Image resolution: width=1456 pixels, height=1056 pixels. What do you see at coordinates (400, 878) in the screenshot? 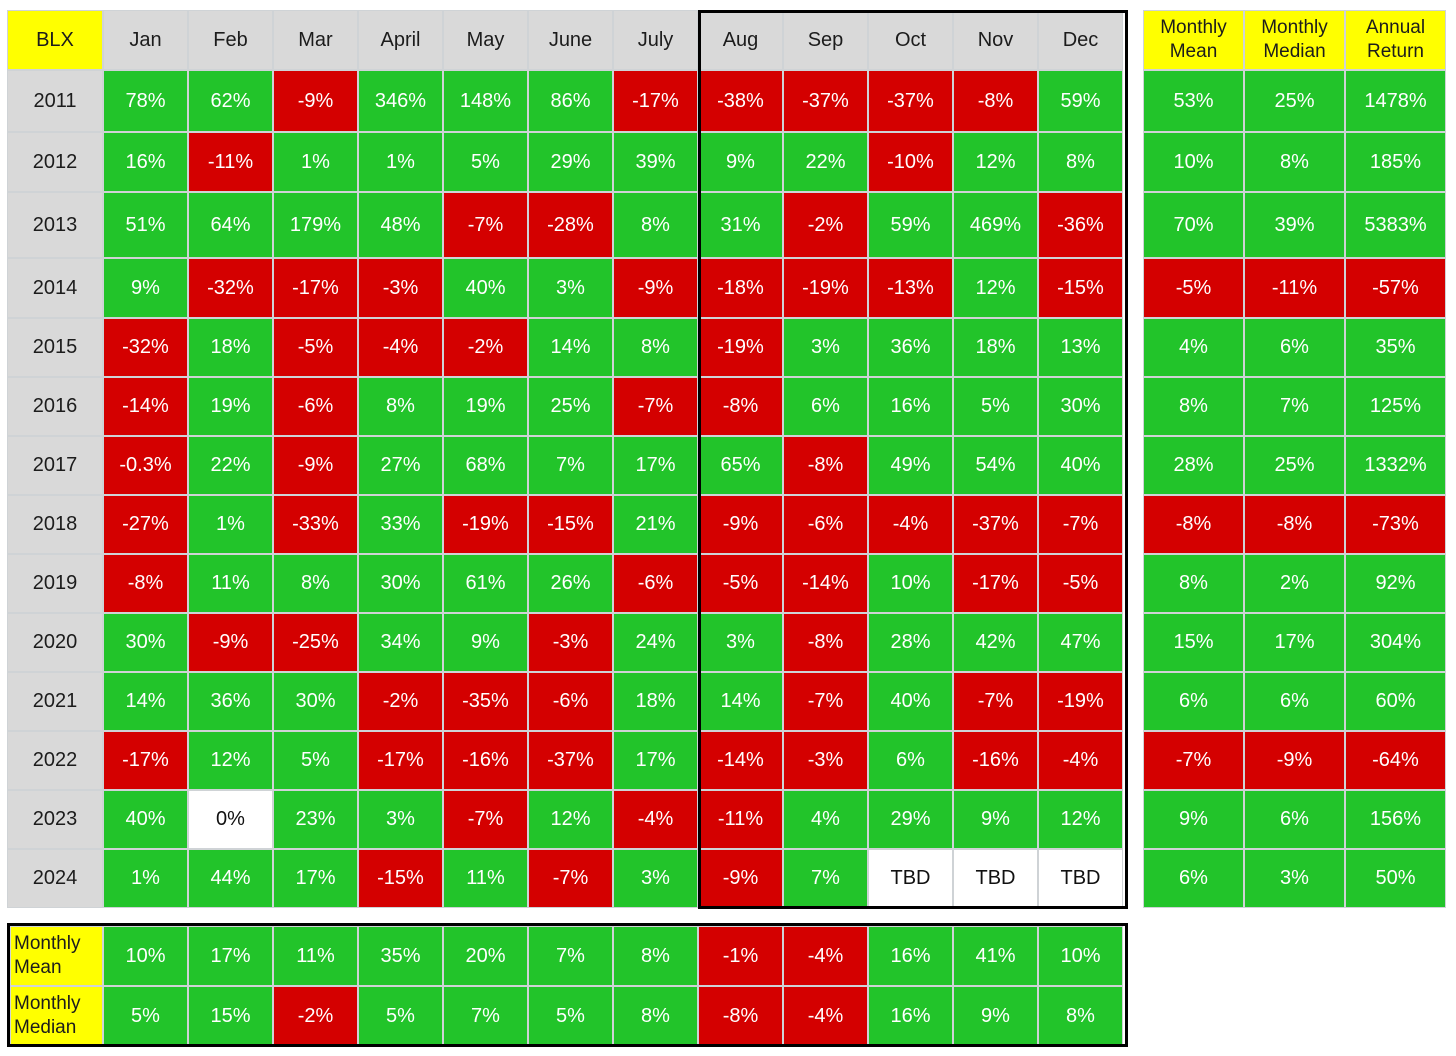
I see `return-cell: -15%` at bounding box center [400, 878].